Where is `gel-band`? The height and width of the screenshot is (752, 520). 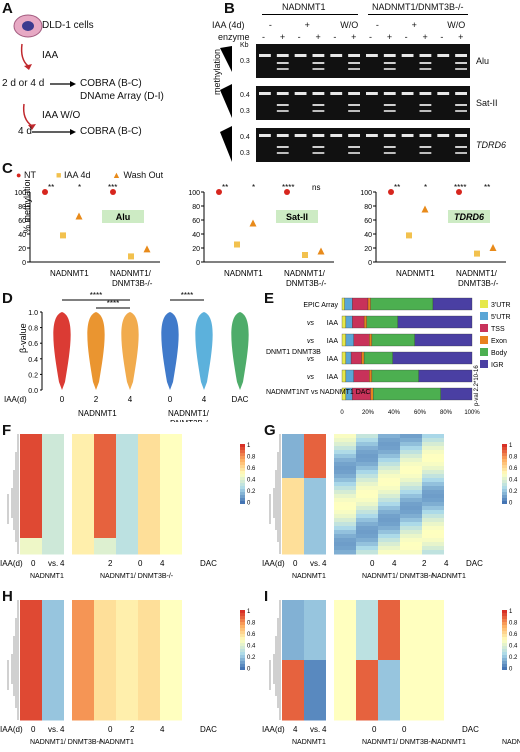
gel-band is located at coordinates (318, 135).